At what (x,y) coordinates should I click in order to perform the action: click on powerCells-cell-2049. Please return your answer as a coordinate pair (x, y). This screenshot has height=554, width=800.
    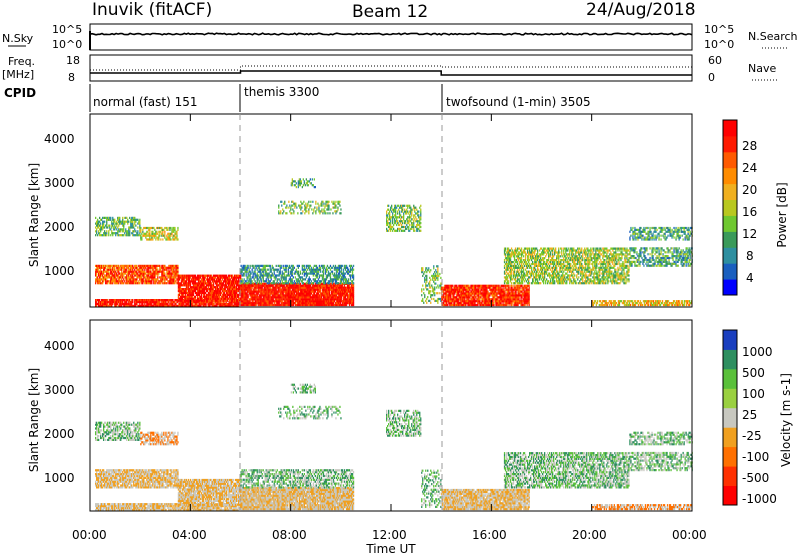
    Looking at the image, I should click on (244, 287).